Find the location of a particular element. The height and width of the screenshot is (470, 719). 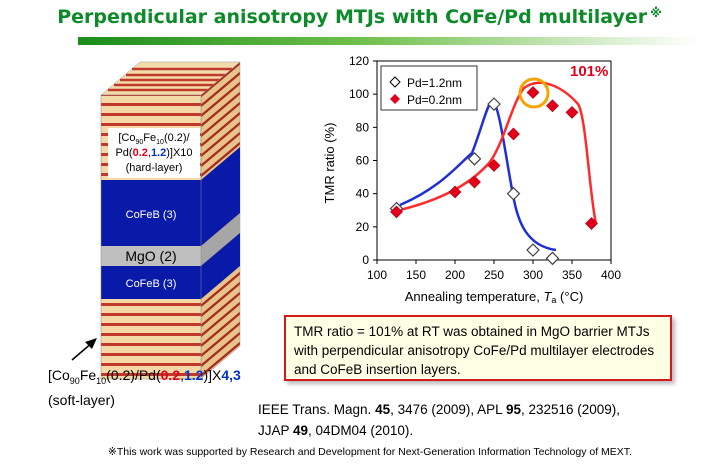

cofeb-top-label: CoFeB (3) is located at coordinates (151, 215).